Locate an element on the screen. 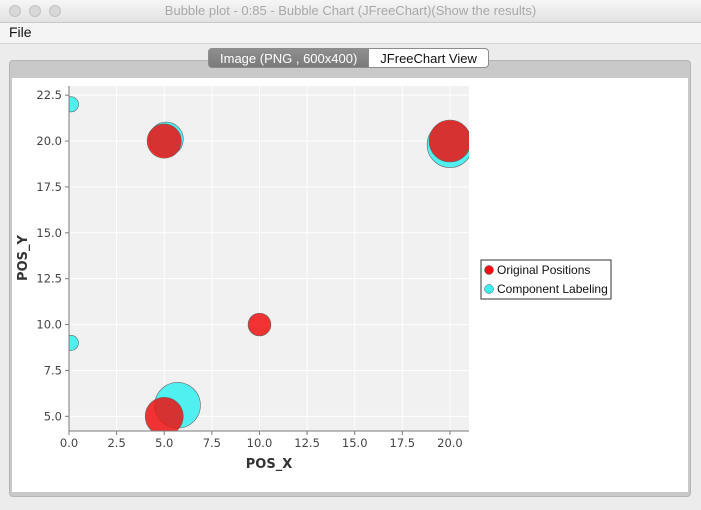 The image size is (701, 510). x-tick-label: 12.5 is located at coordinates (307, 443).